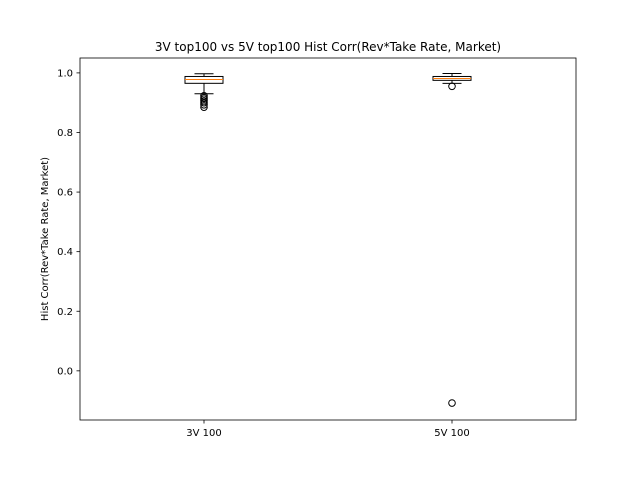  Describe the element at coordinates (45, 239) in the screenshot. I see `y-axis-label: Hist Corr(Rev*Take Rate, Market)` at that location.